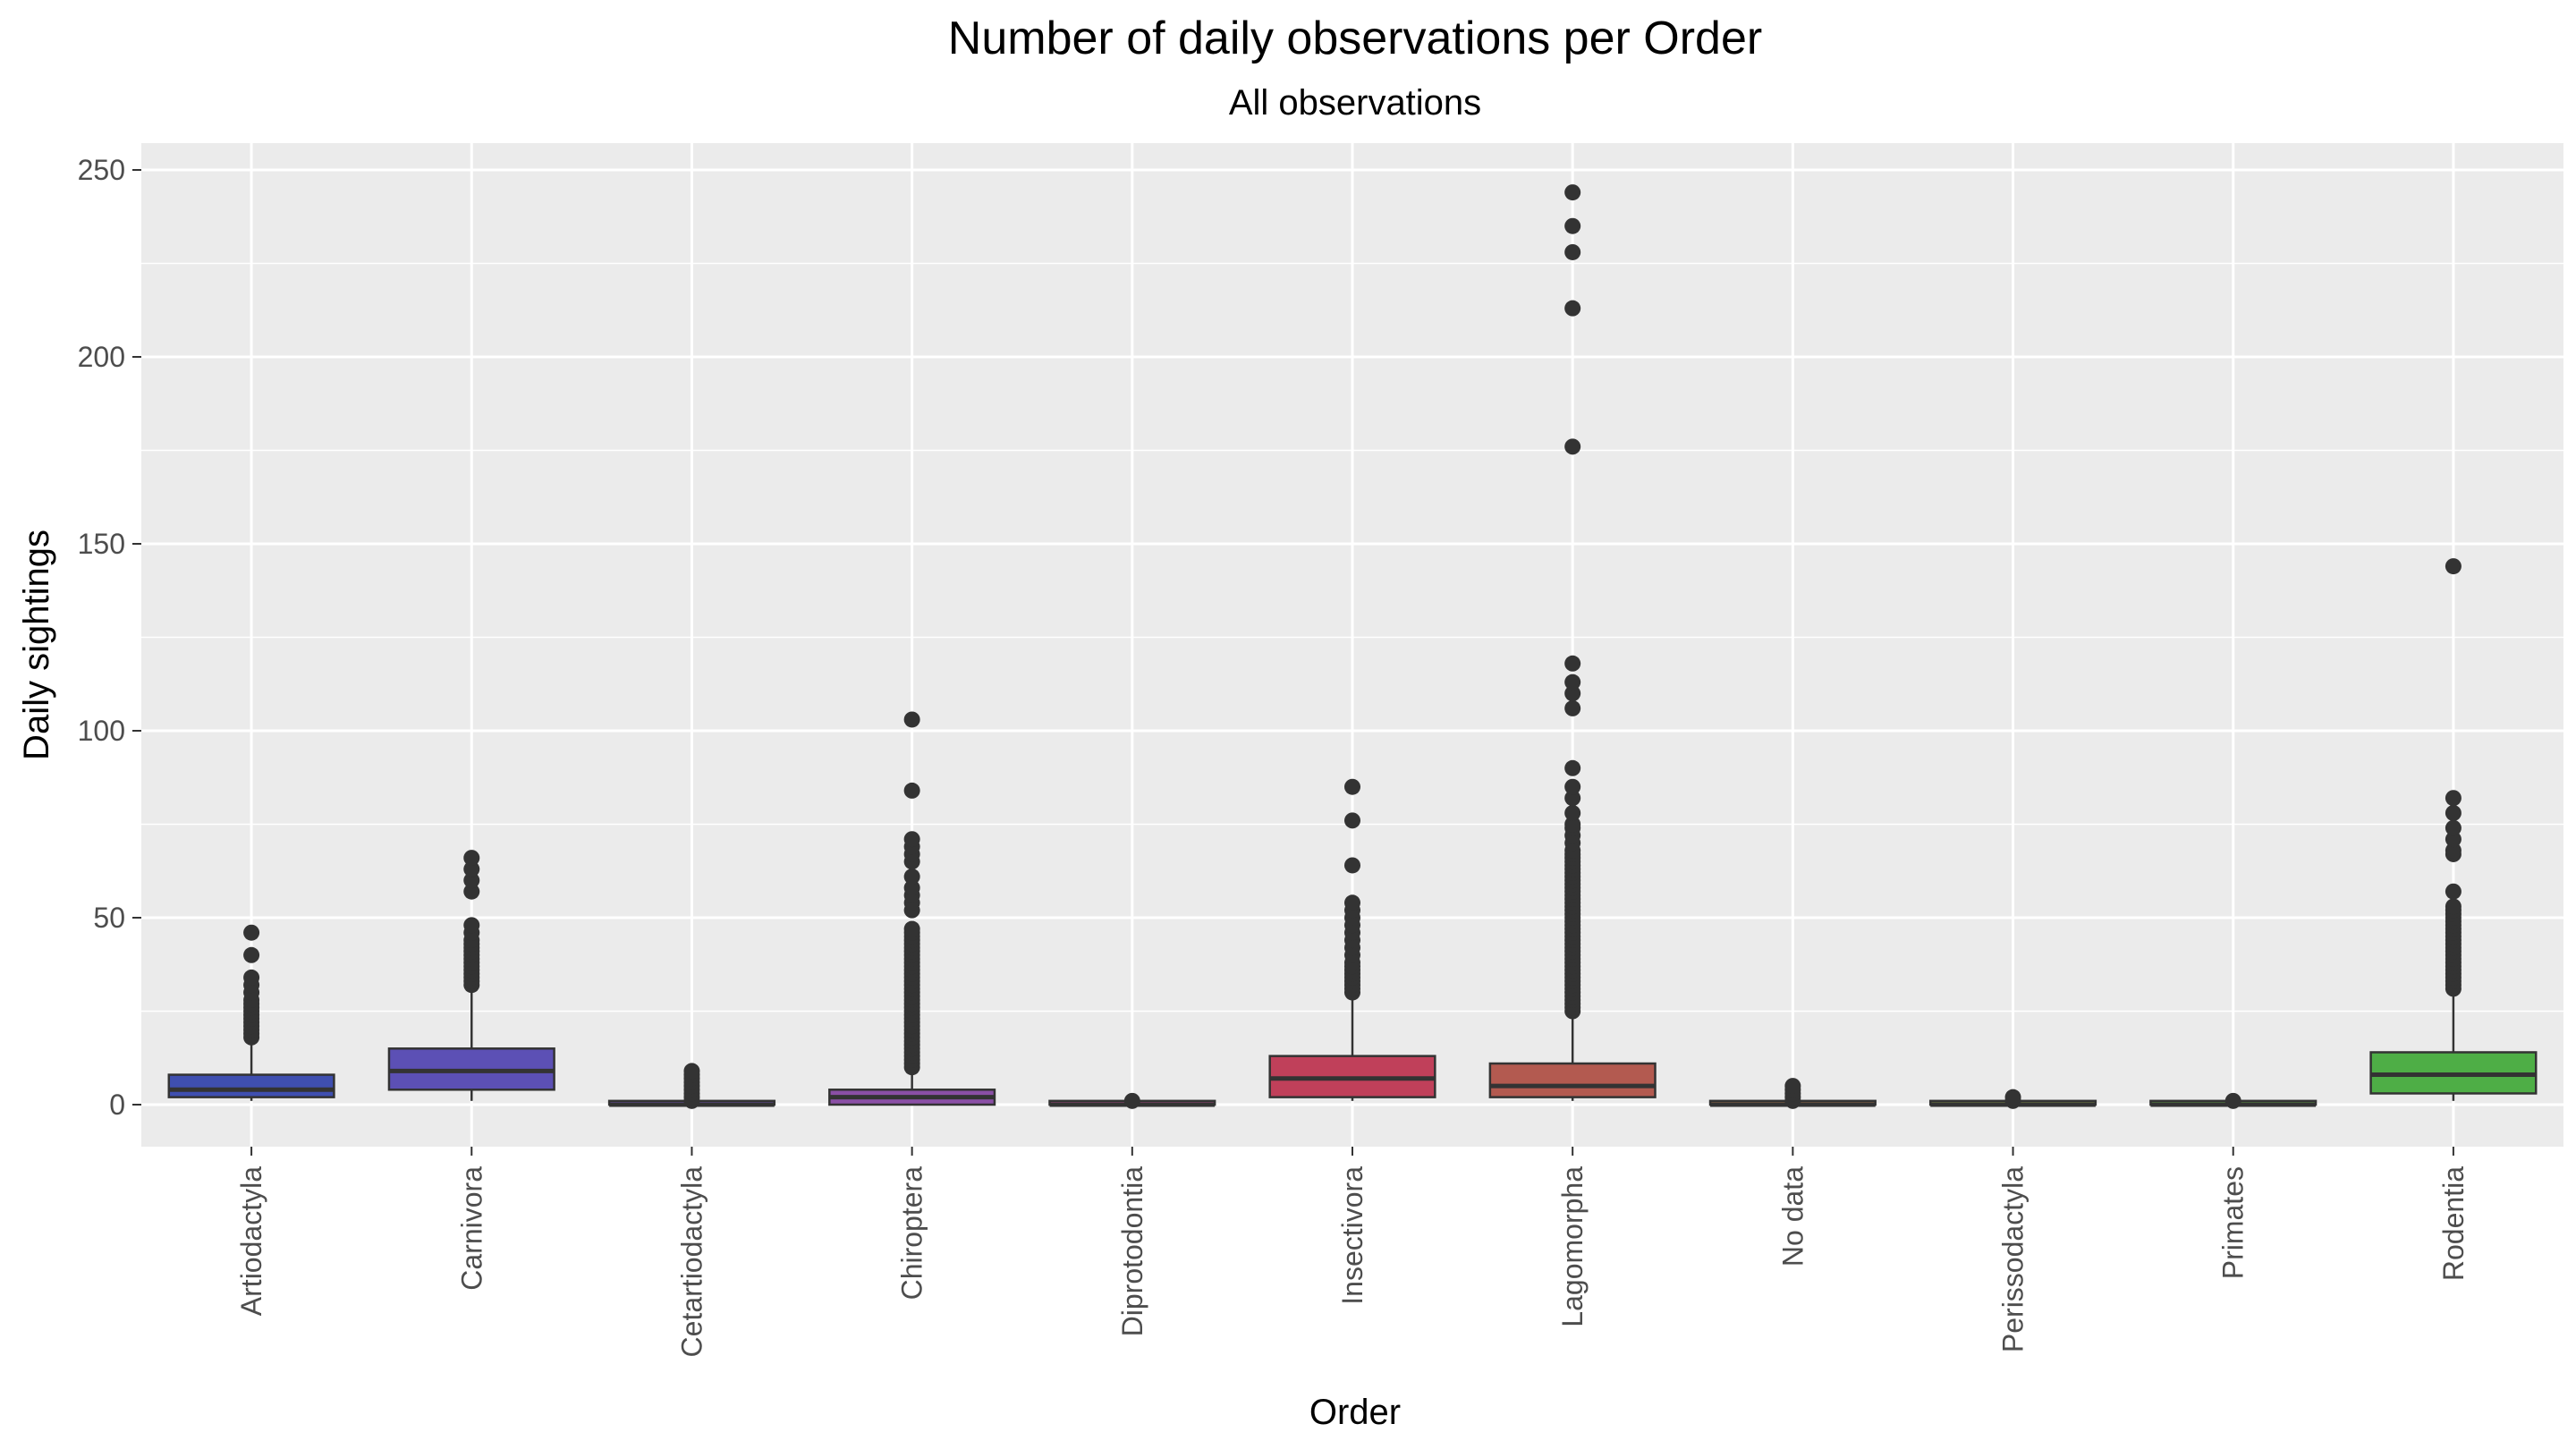 The width and height of the screenshot is (2576, 1449). What do you see at coordinates (1572, 1246) in the screenshot?
I see `x-tick-label: Lagomorpha` at bounding box center [1572, 1246].